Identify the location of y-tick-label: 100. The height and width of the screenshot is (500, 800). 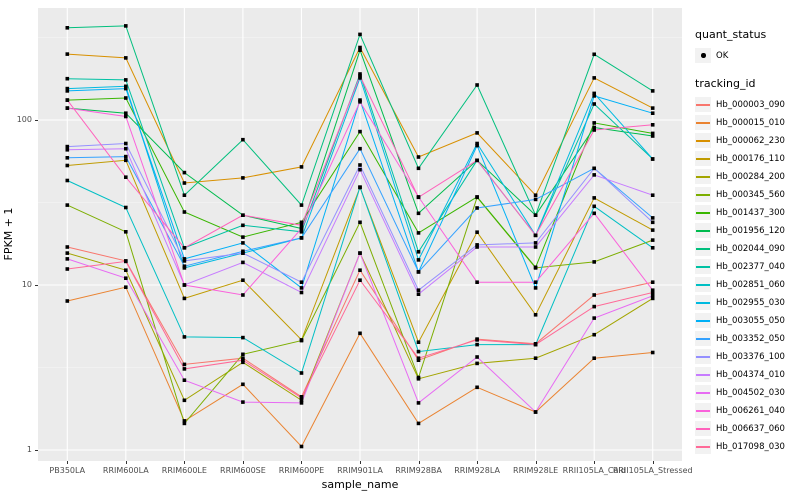
(24, 119).